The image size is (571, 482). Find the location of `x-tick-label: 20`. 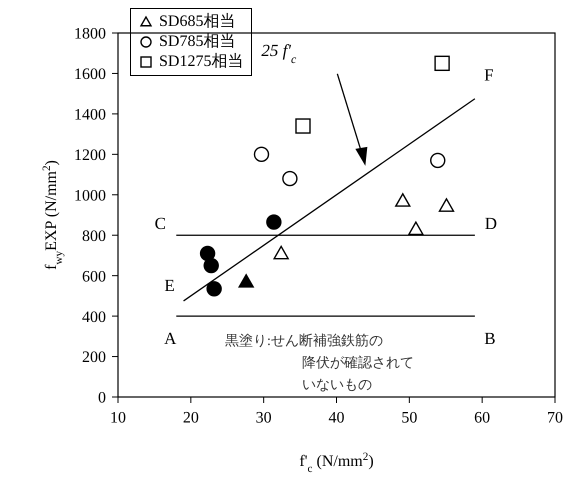

x-tick-label: 20 is located at coordinates (190, 417).